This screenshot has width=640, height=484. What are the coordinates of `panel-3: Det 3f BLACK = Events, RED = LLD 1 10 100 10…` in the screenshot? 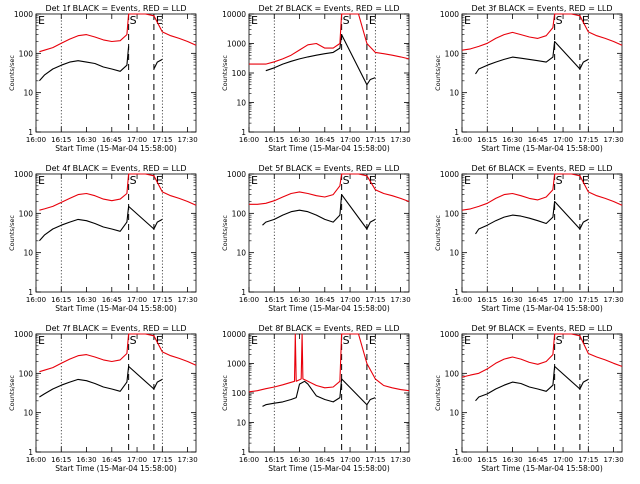 It's located at (529, 78).